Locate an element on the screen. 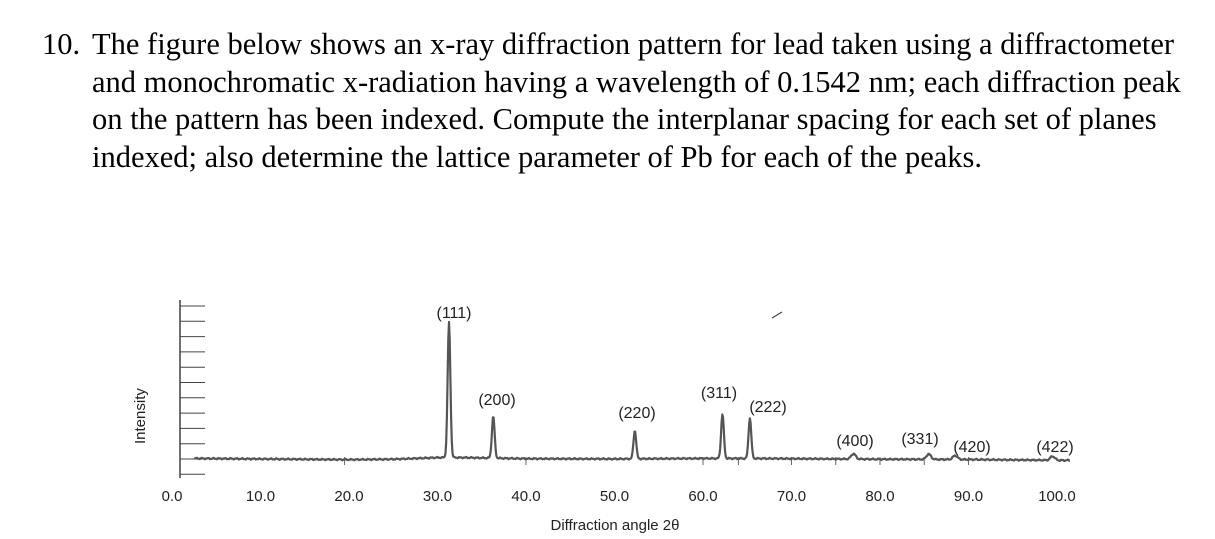  x-tick-label: 0.0 is located at coordinates (172, 496).